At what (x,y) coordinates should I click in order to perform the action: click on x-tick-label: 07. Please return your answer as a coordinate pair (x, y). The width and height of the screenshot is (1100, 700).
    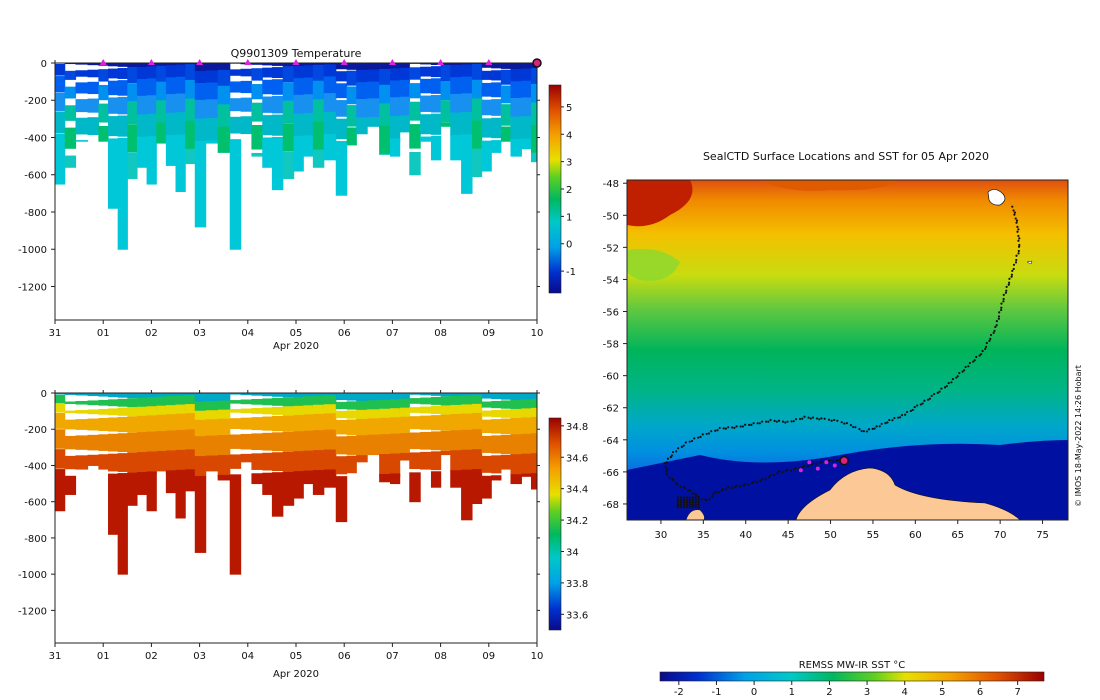
    Looking at the image, I should click on (392, 656).